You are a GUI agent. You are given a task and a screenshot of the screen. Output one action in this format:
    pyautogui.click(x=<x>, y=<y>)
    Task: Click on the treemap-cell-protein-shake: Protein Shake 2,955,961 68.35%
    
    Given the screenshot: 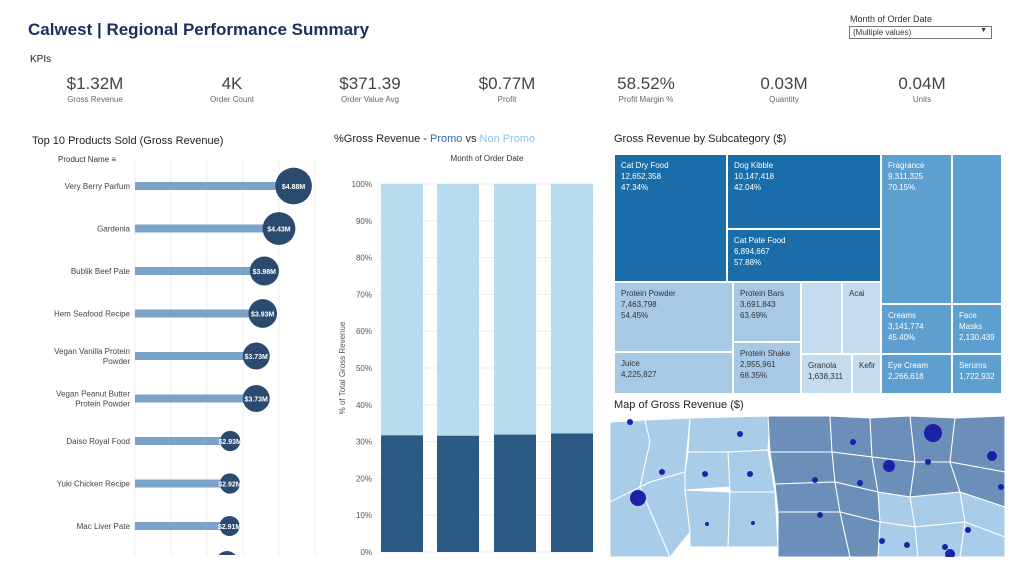 What is the action you would take?
    pyautogui.click(x=767, y=368)
    